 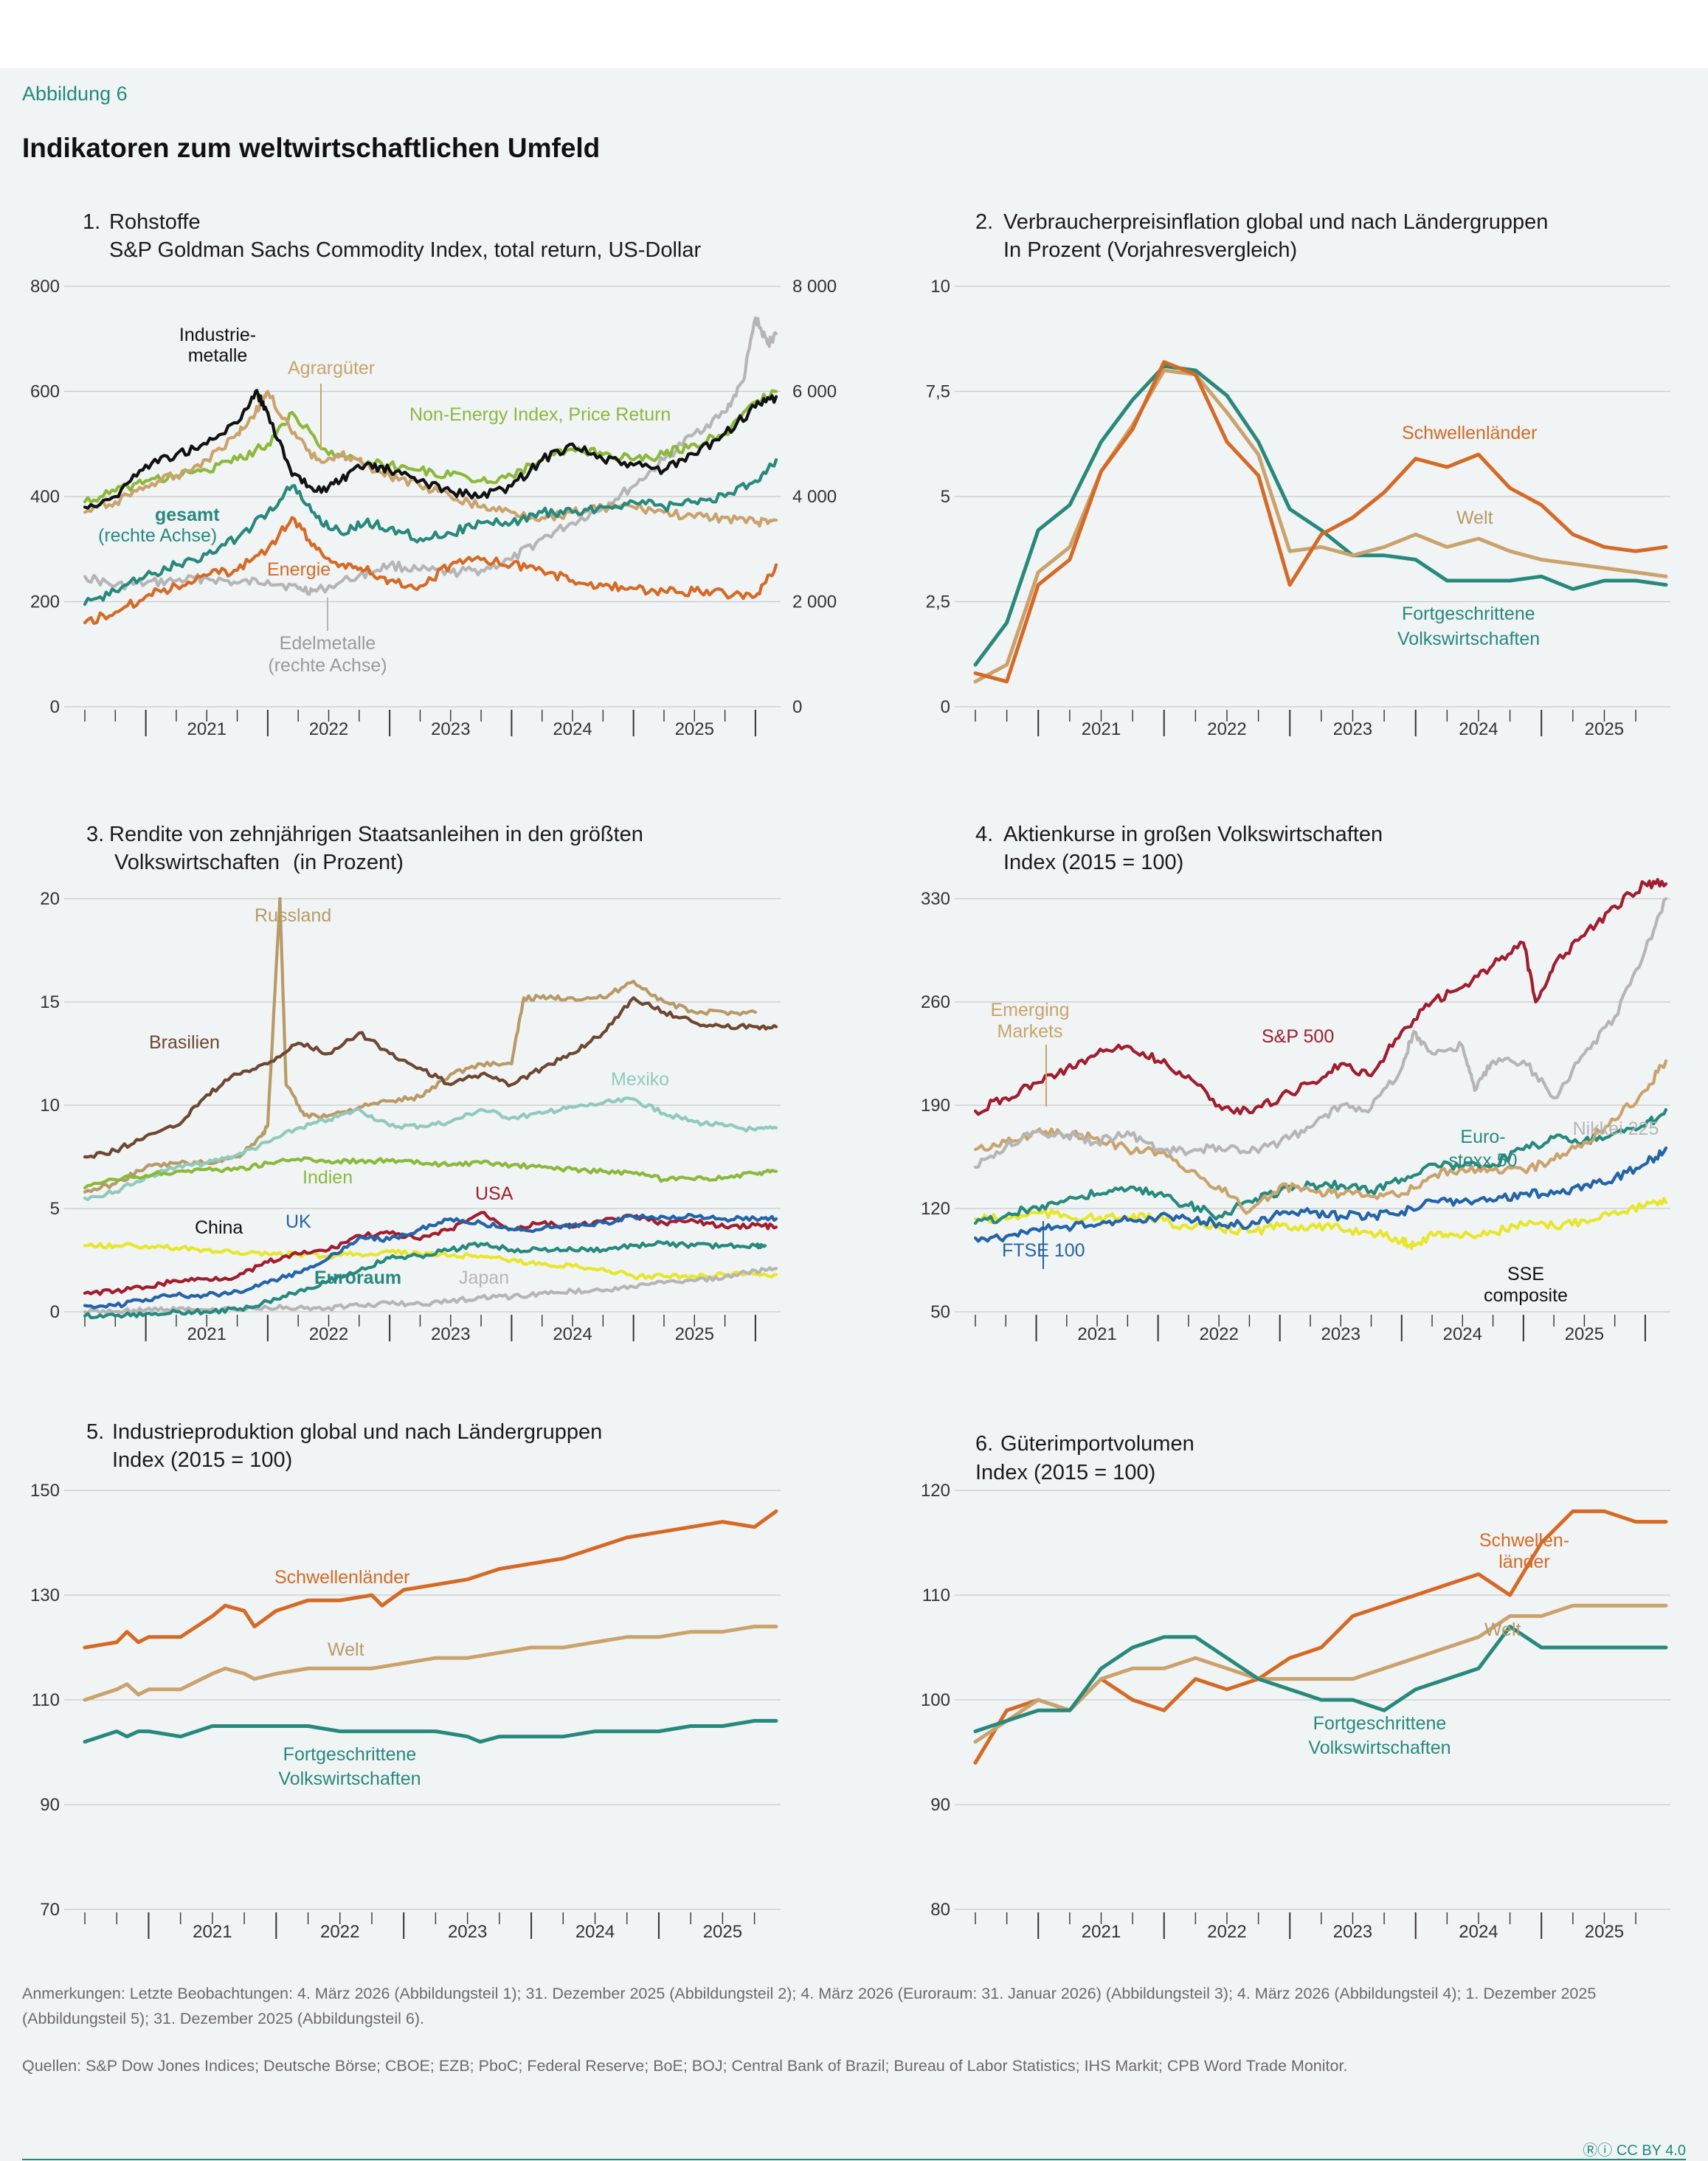 I want to click on chart-number: 6., so click(x=984, y=1444).